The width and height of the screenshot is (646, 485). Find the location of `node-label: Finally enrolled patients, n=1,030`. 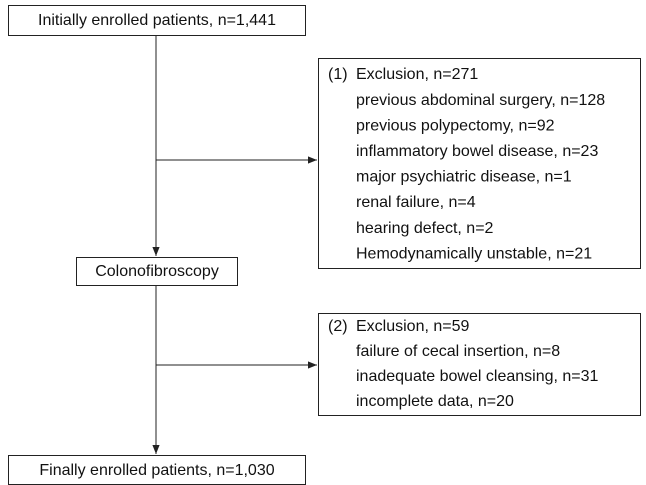

node-label: Finally enrolled patients, n=1,030 is located at coordinates (156, 470).